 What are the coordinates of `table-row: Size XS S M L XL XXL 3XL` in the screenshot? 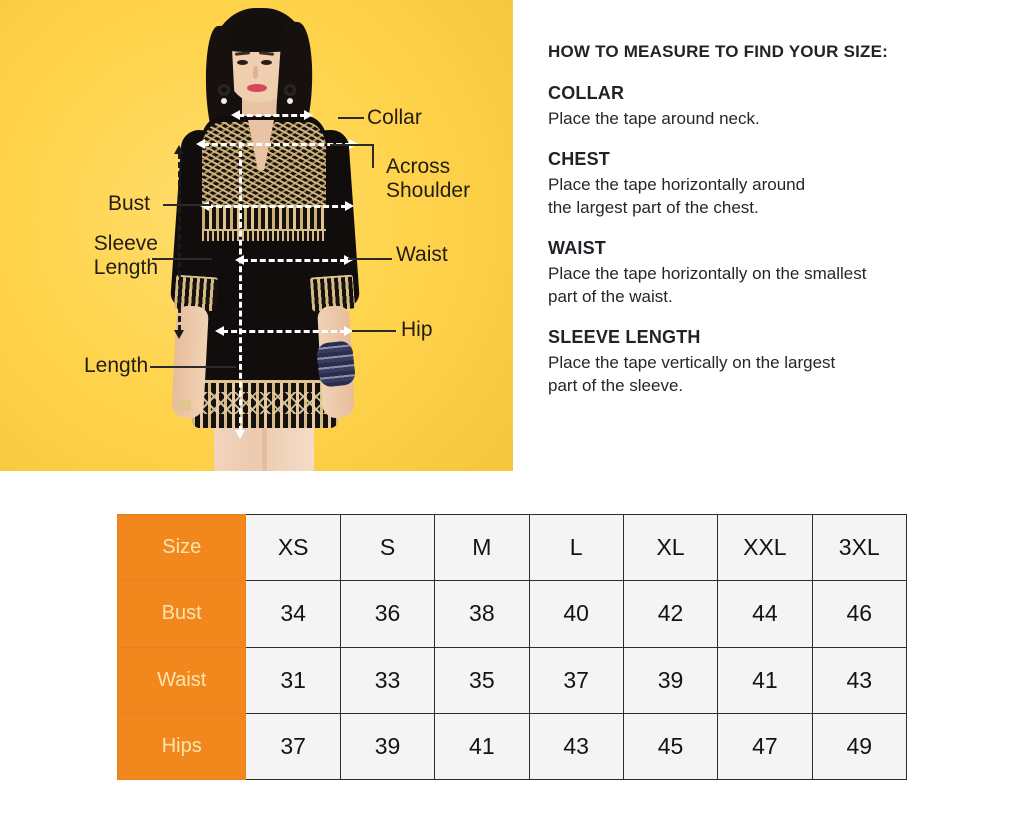 It's located at (512, 547).